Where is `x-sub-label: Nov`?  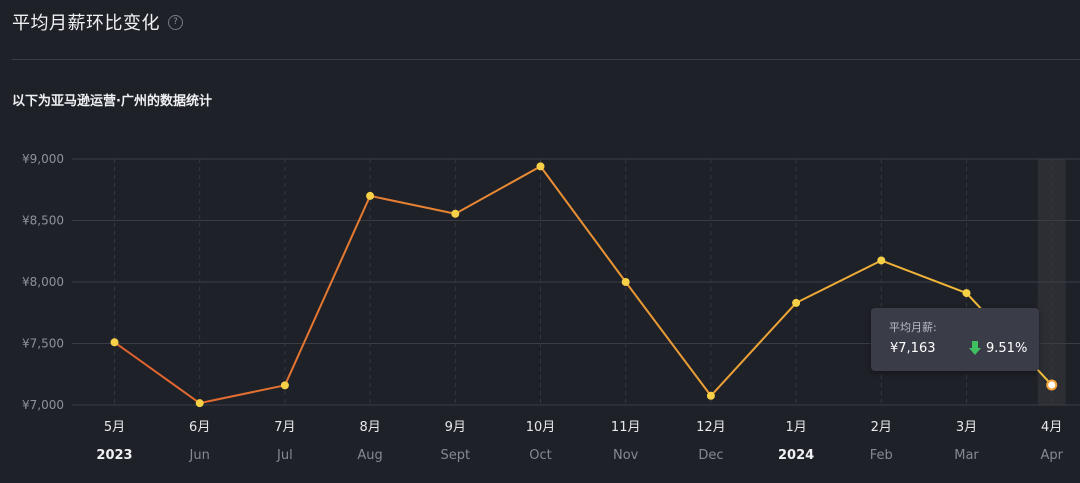 x-sub-label: Nov is located at coordinates (626, 455).